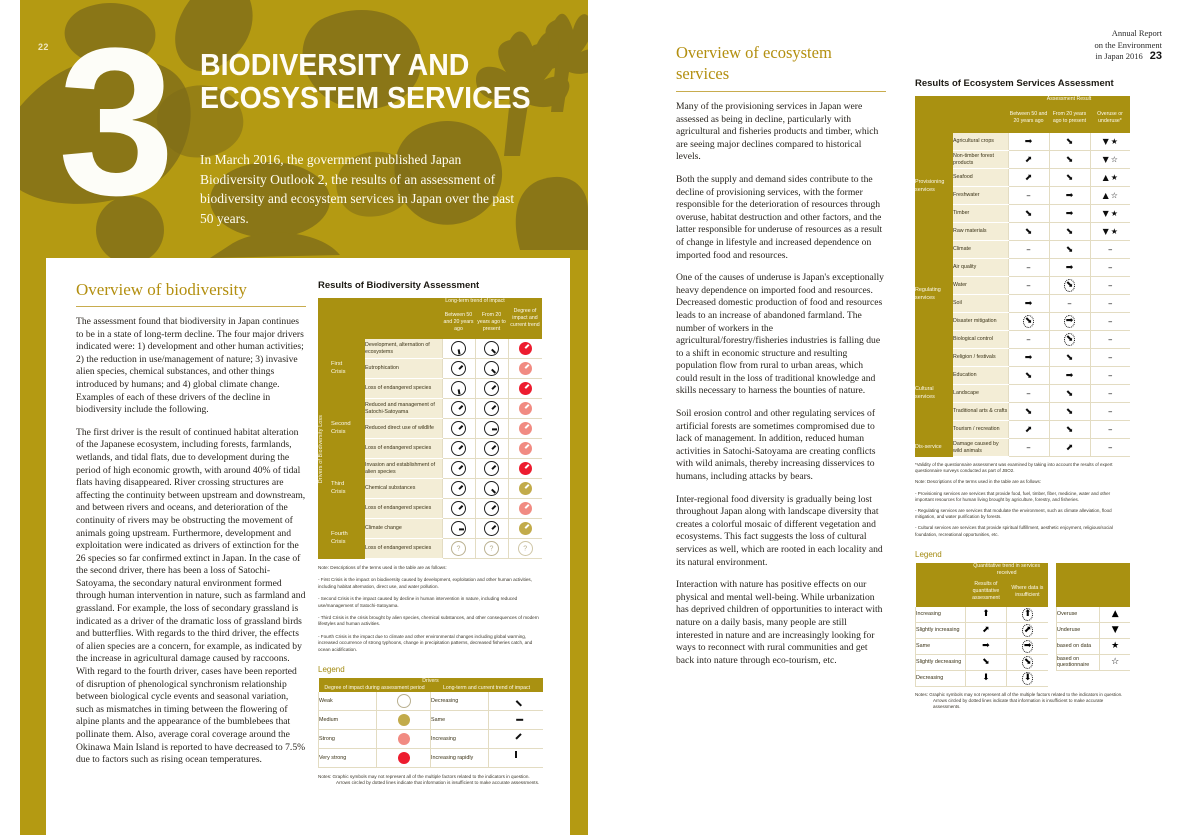 This screenshot has height=835, width=1180. What do you see at coordinates (191, 306) in the screenshot?
I see `section-rule` at bounding box center [191, 306].